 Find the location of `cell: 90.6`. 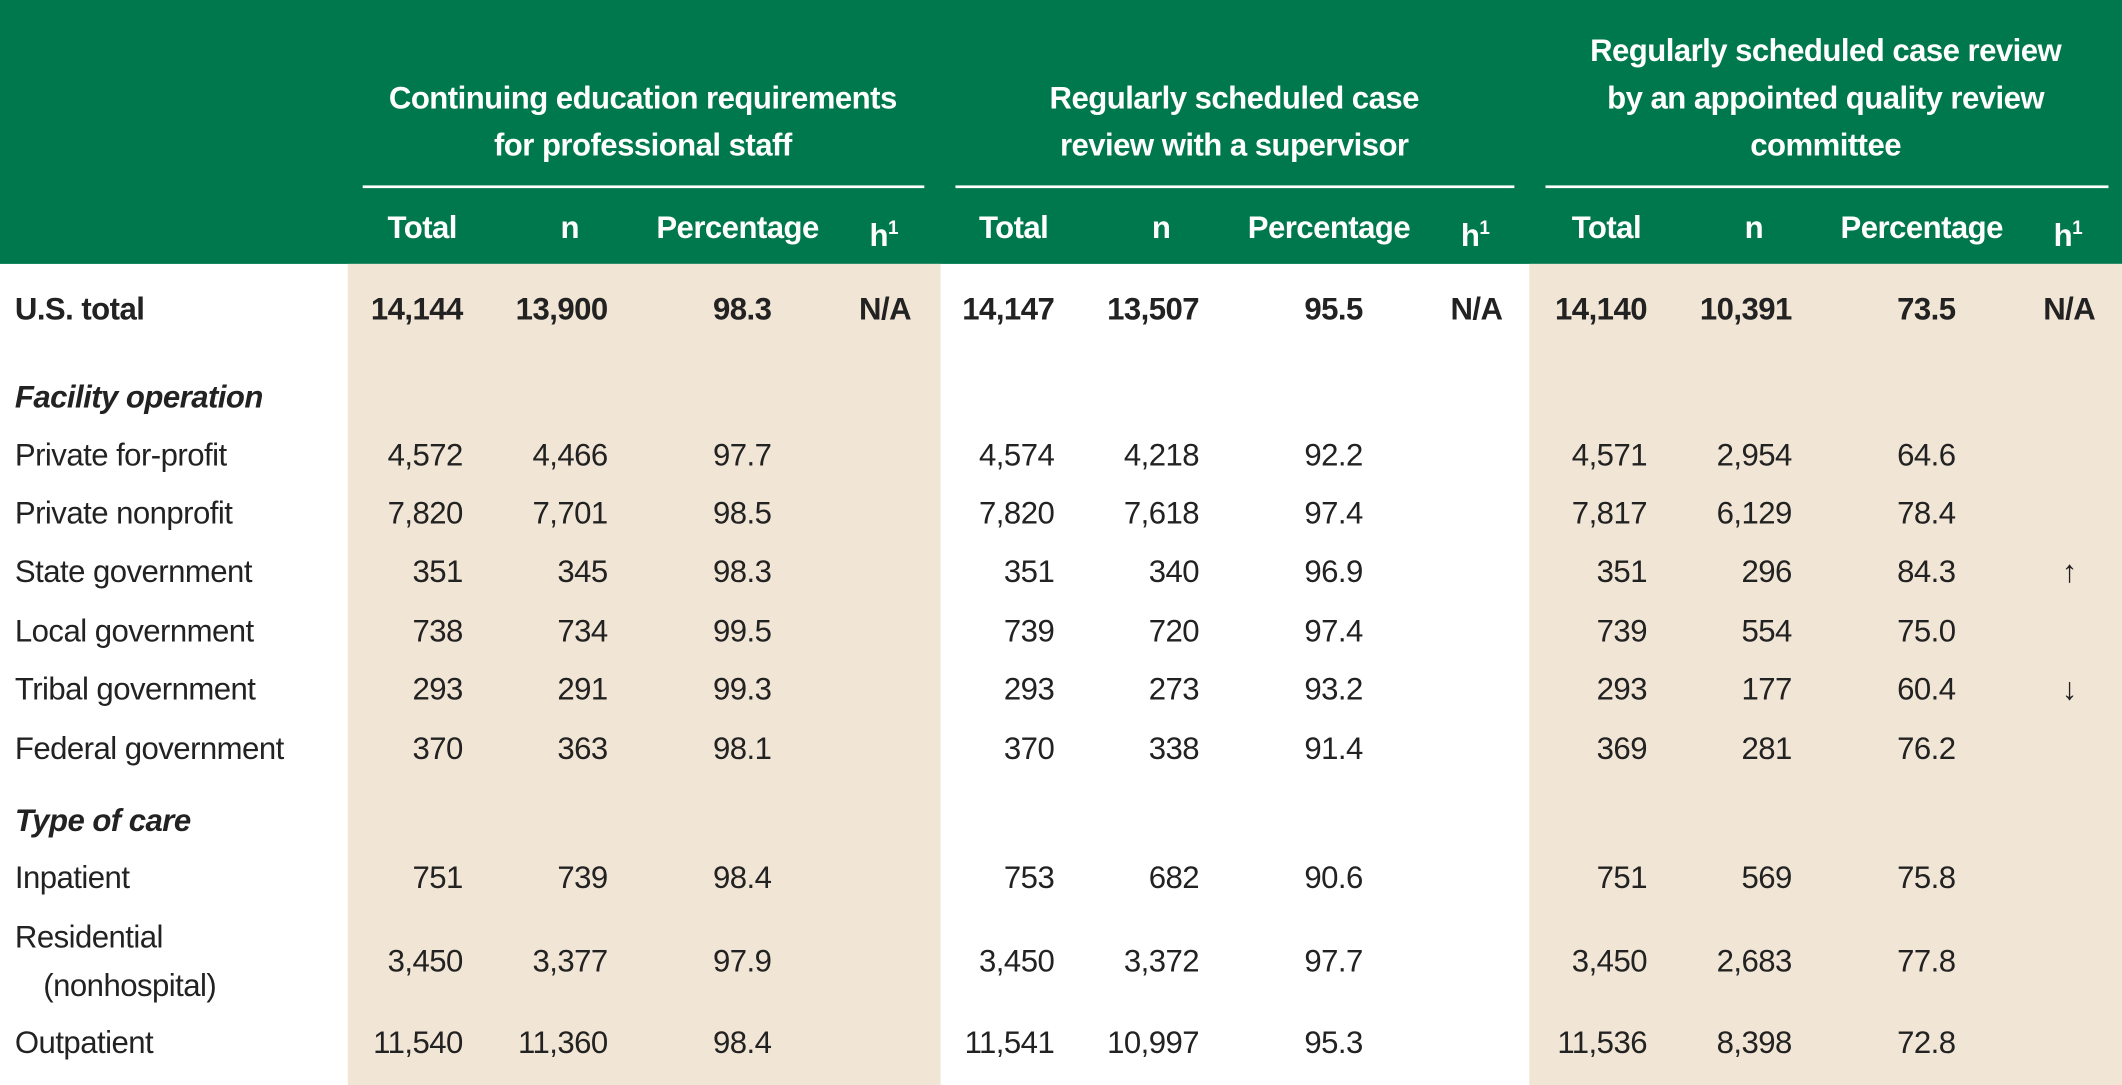

cell: 90.6 is located at coordinates (1333, 877).